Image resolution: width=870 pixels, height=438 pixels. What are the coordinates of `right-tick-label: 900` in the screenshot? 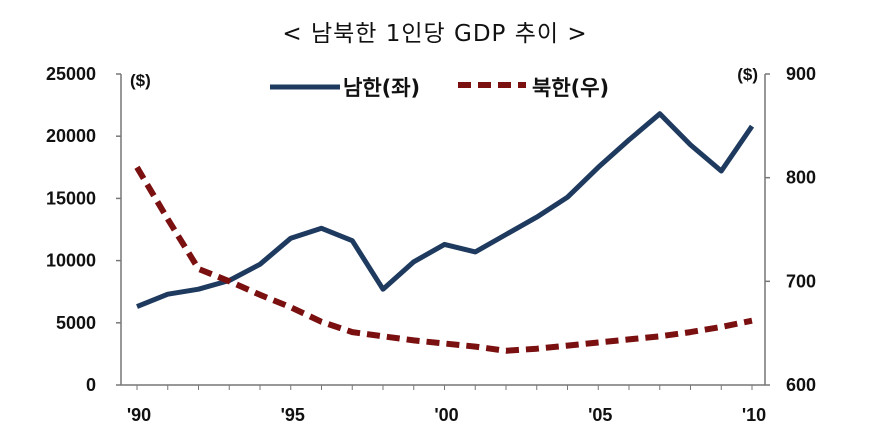 It's located at (801, 74).